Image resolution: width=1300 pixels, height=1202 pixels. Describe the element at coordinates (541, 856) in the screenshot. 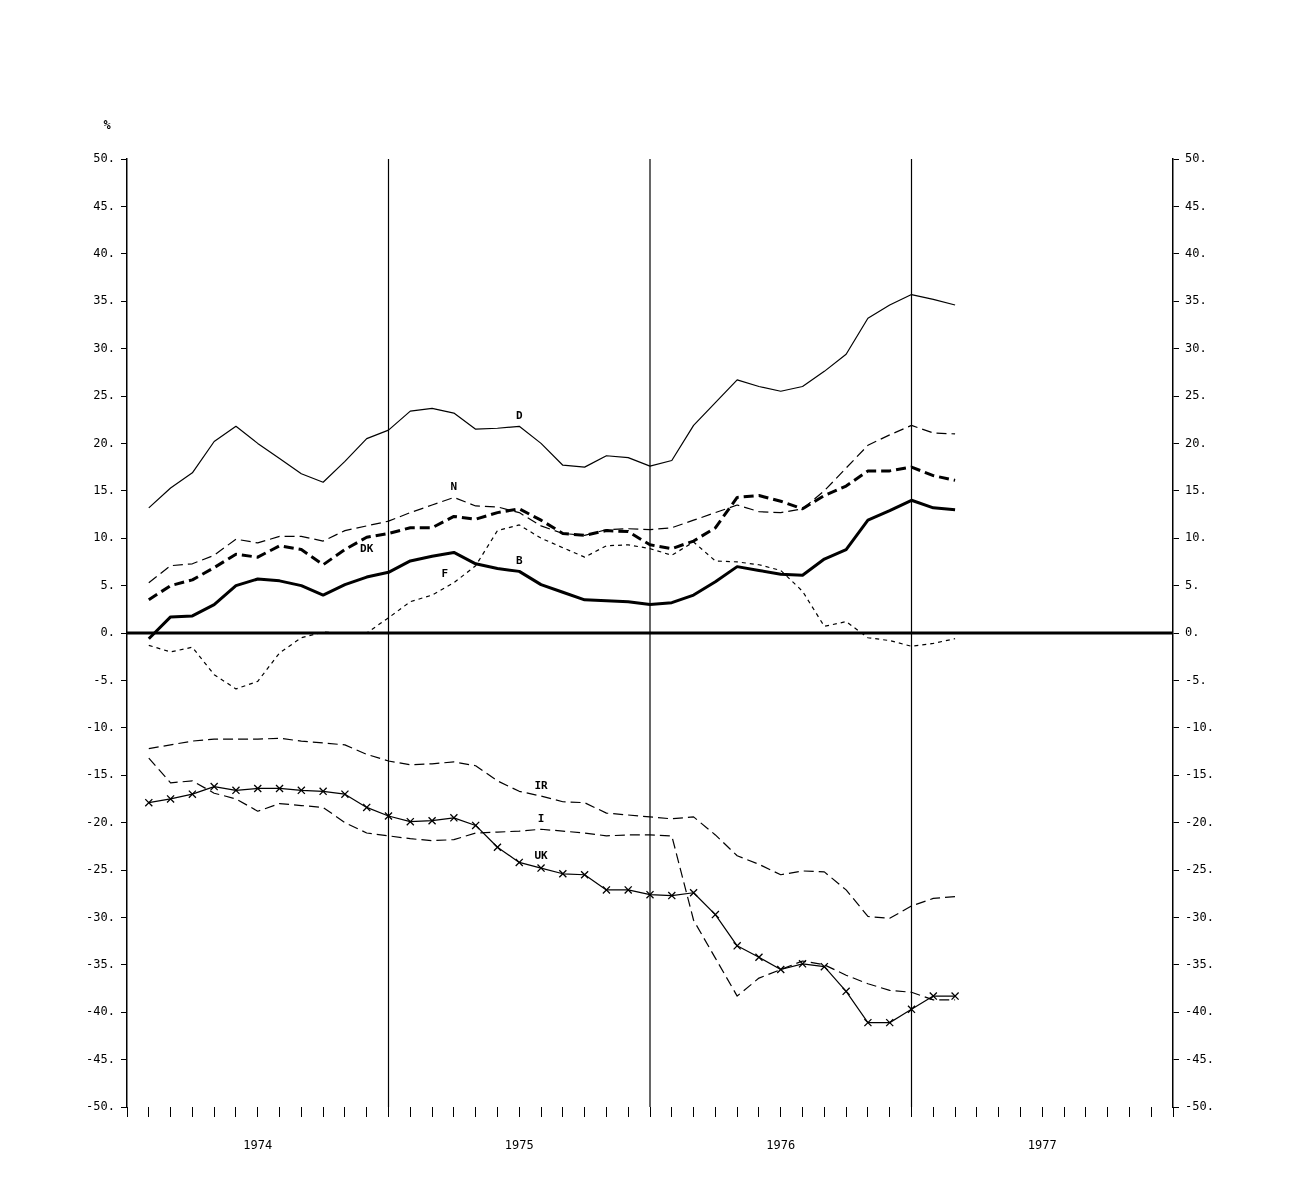

I see `series-label: UK` at that location.